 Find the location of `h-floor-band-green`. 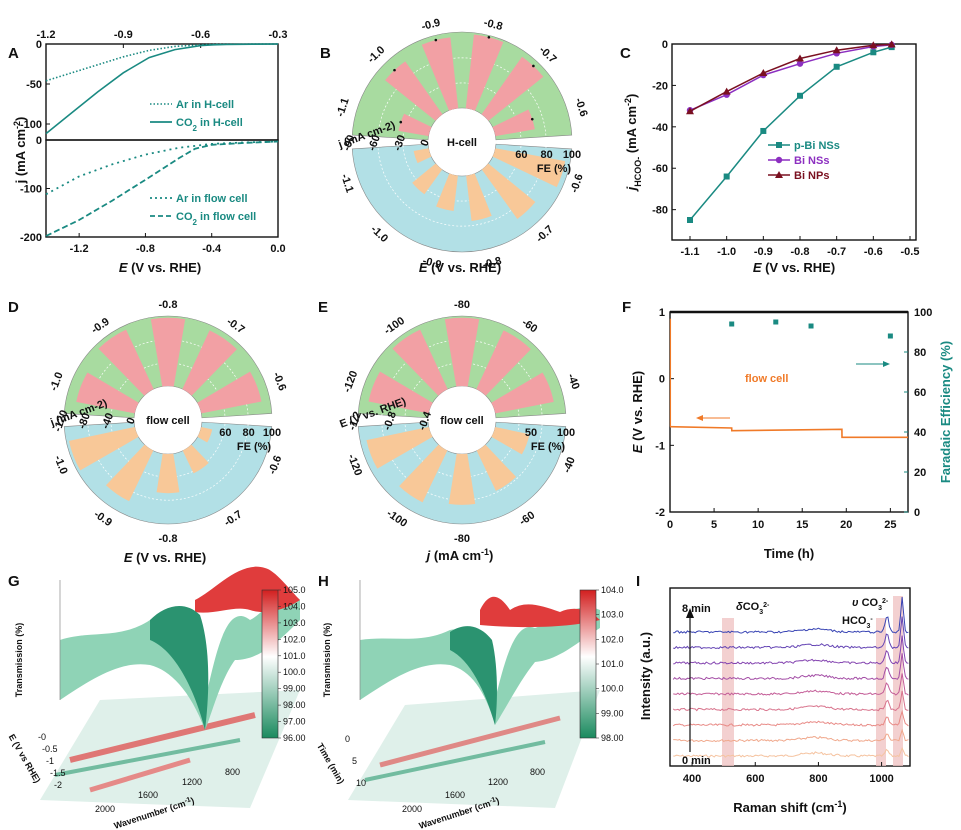

h-floor-band-green is located at coordinates (455, 761).